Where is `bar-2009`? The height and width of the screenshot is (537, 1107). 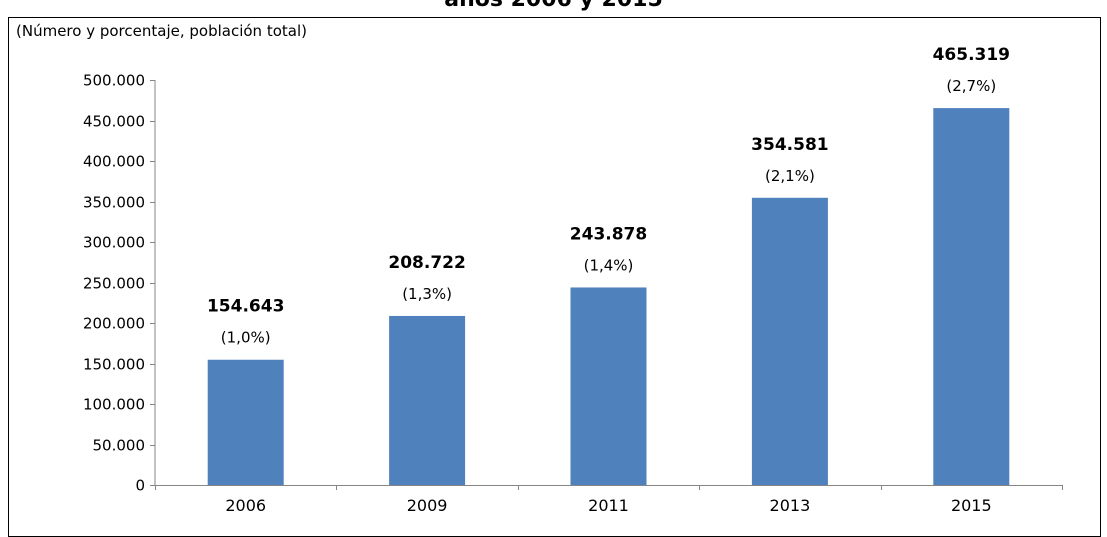
bar-2009 is located at coordinates (427, 400).